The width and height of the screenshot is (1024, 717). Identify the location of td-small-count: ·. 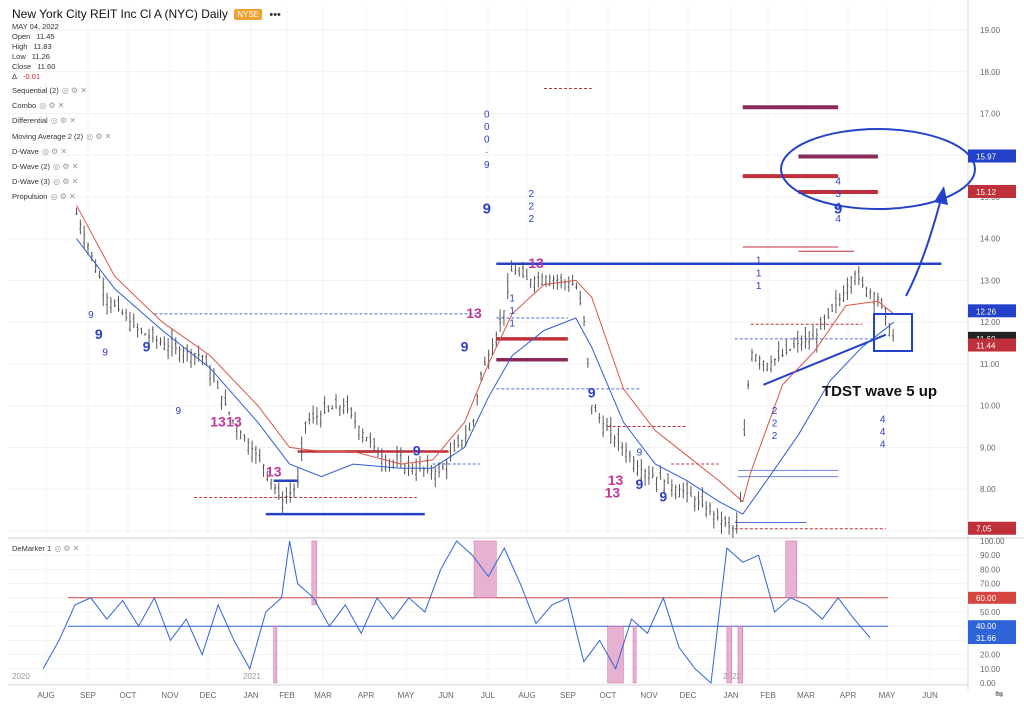
(486, 152).